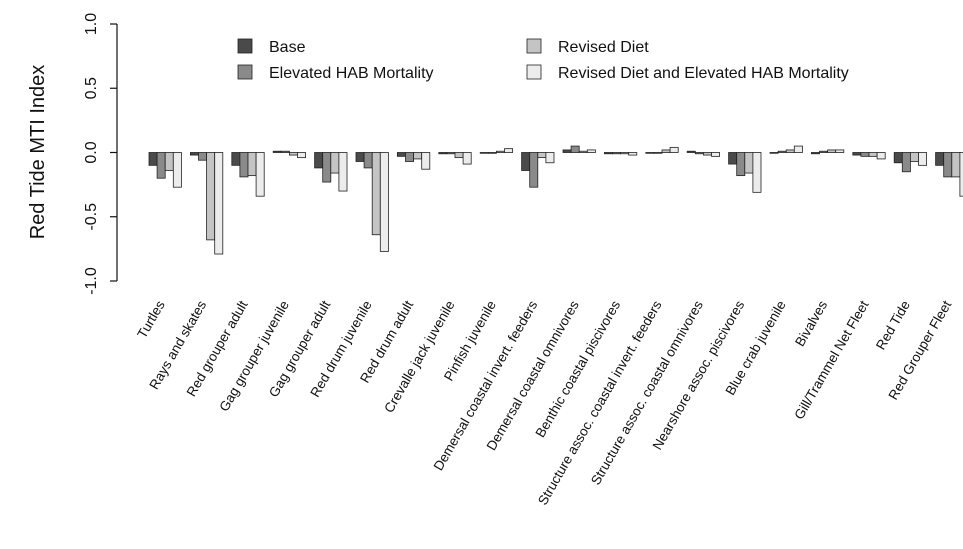 The width and height of the screenshot is (963, 549). What do you see at coordinates (91, 88) in the screenshot?
I see `y-tick-label: 0.5` at bounding box center [91, 88].